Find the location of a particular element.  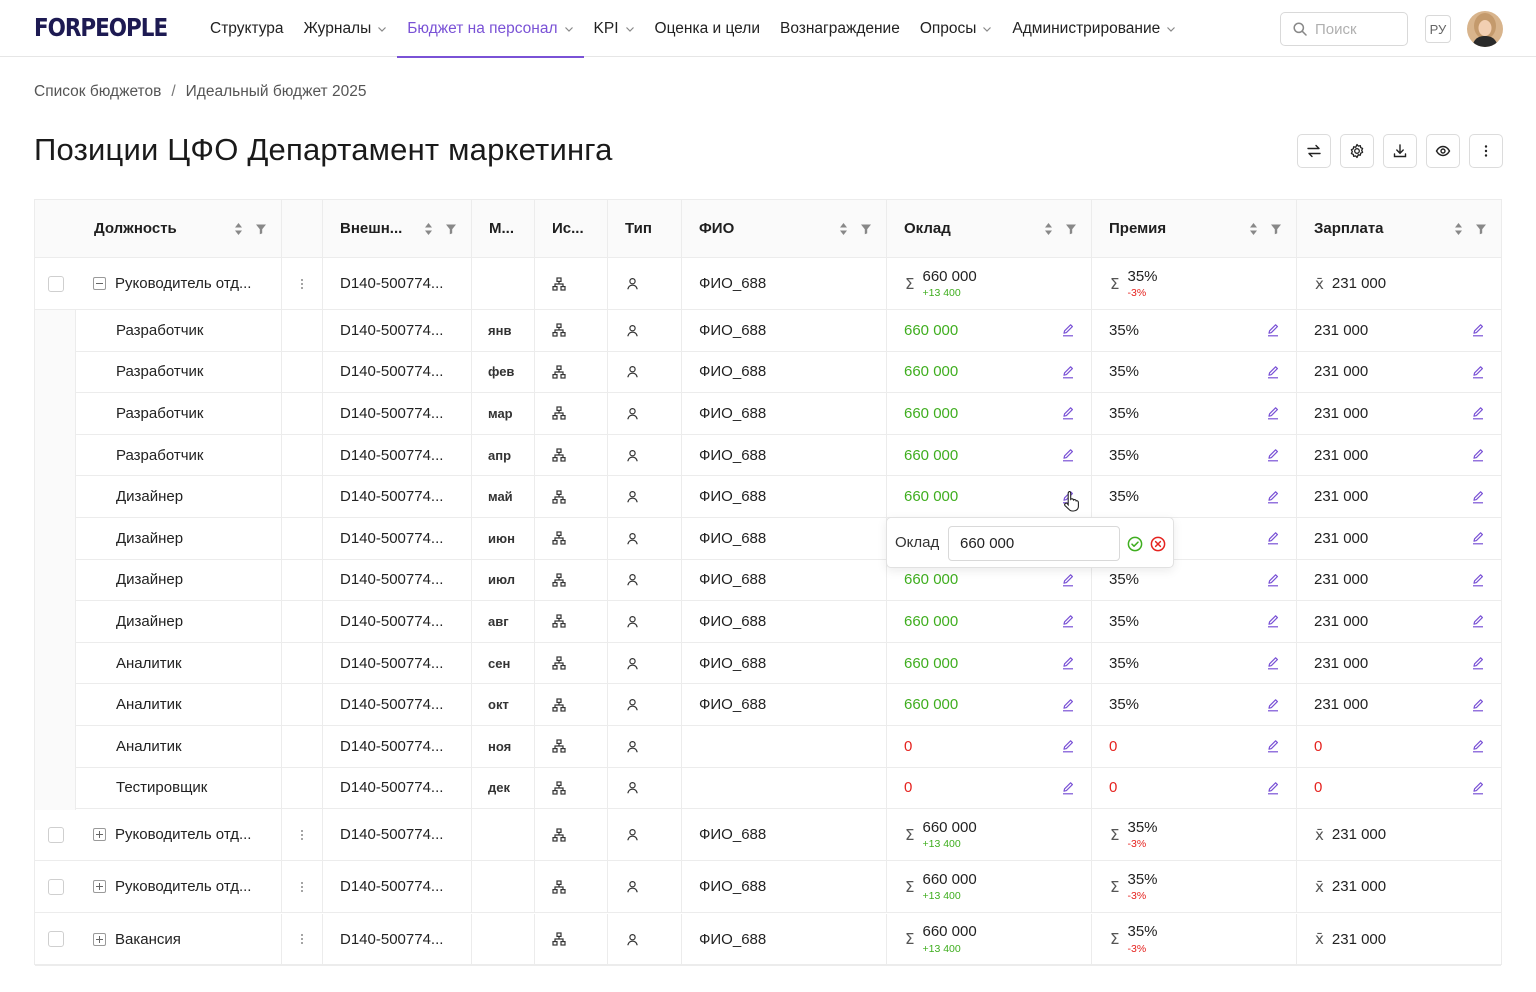

nav-item: Вознаграждение is located at coordinates (840, 28).